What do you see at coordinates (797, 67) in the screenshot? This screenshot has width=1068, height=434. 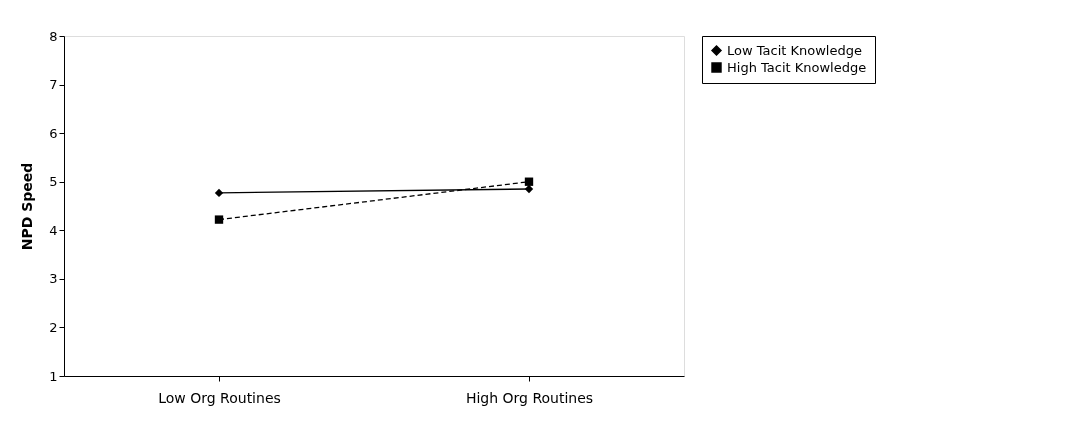 I see `legend-label: High Tacit Knowledge` at bounding box center [797, 67].